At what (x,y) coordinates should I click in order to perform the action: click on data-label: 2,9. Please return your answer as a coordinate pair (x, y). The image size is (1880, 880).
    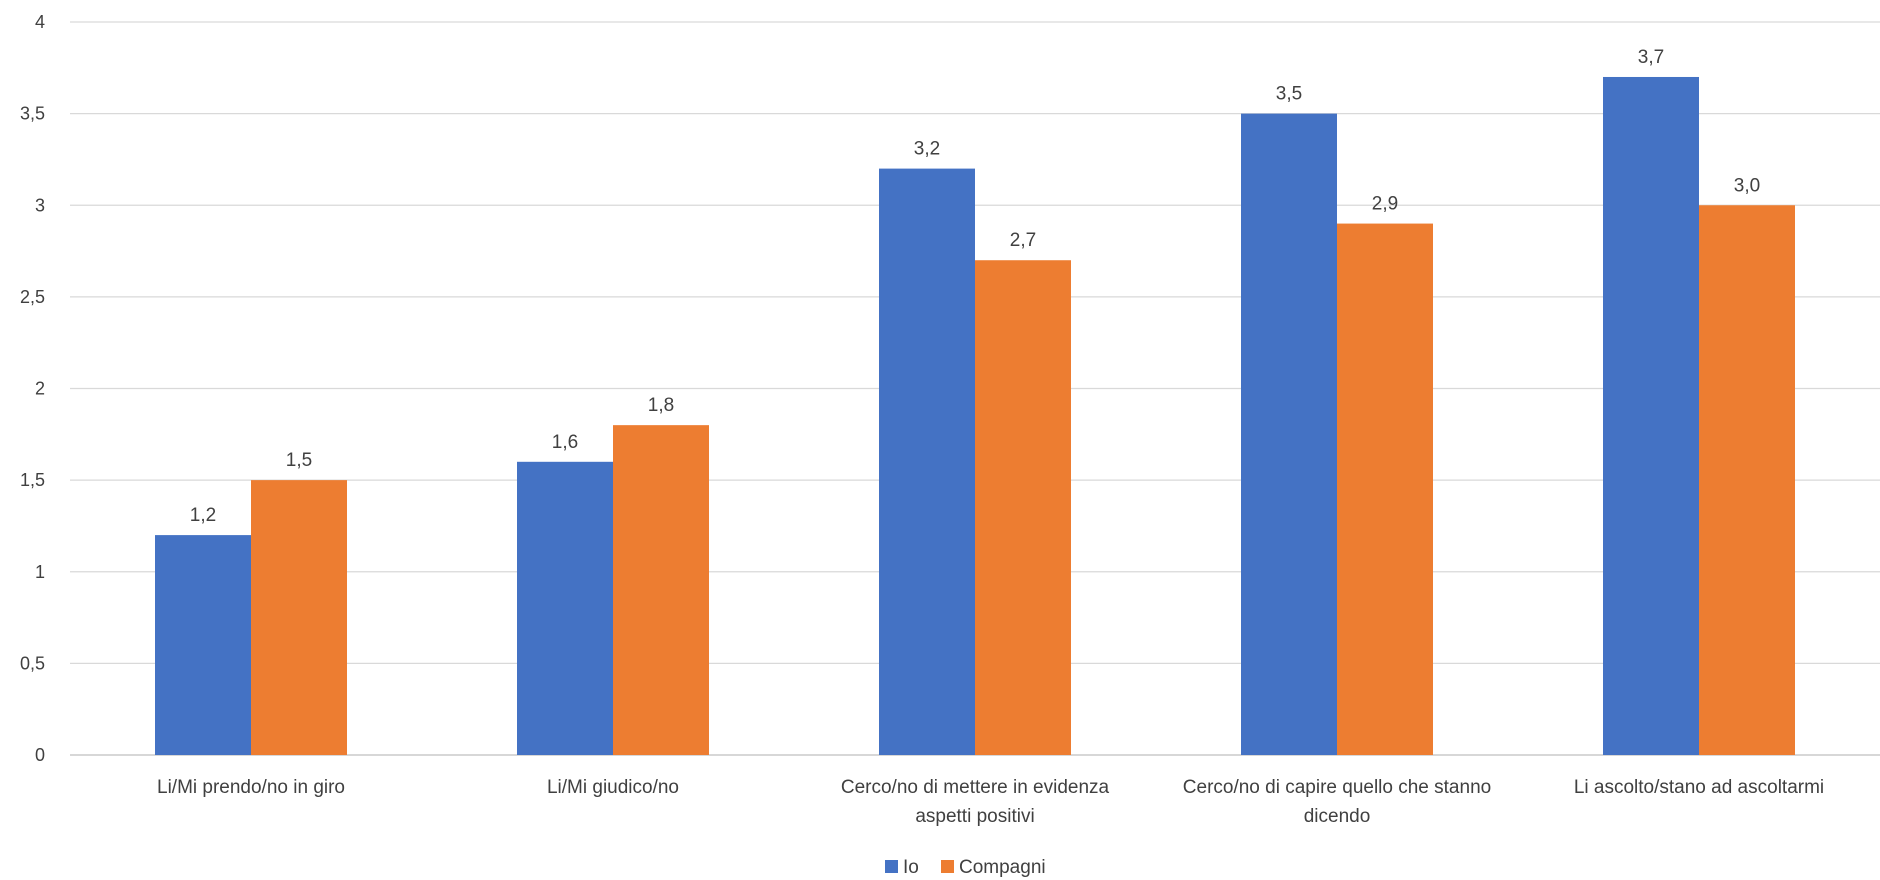
    Looking at the image, I should click on (1385, 204).